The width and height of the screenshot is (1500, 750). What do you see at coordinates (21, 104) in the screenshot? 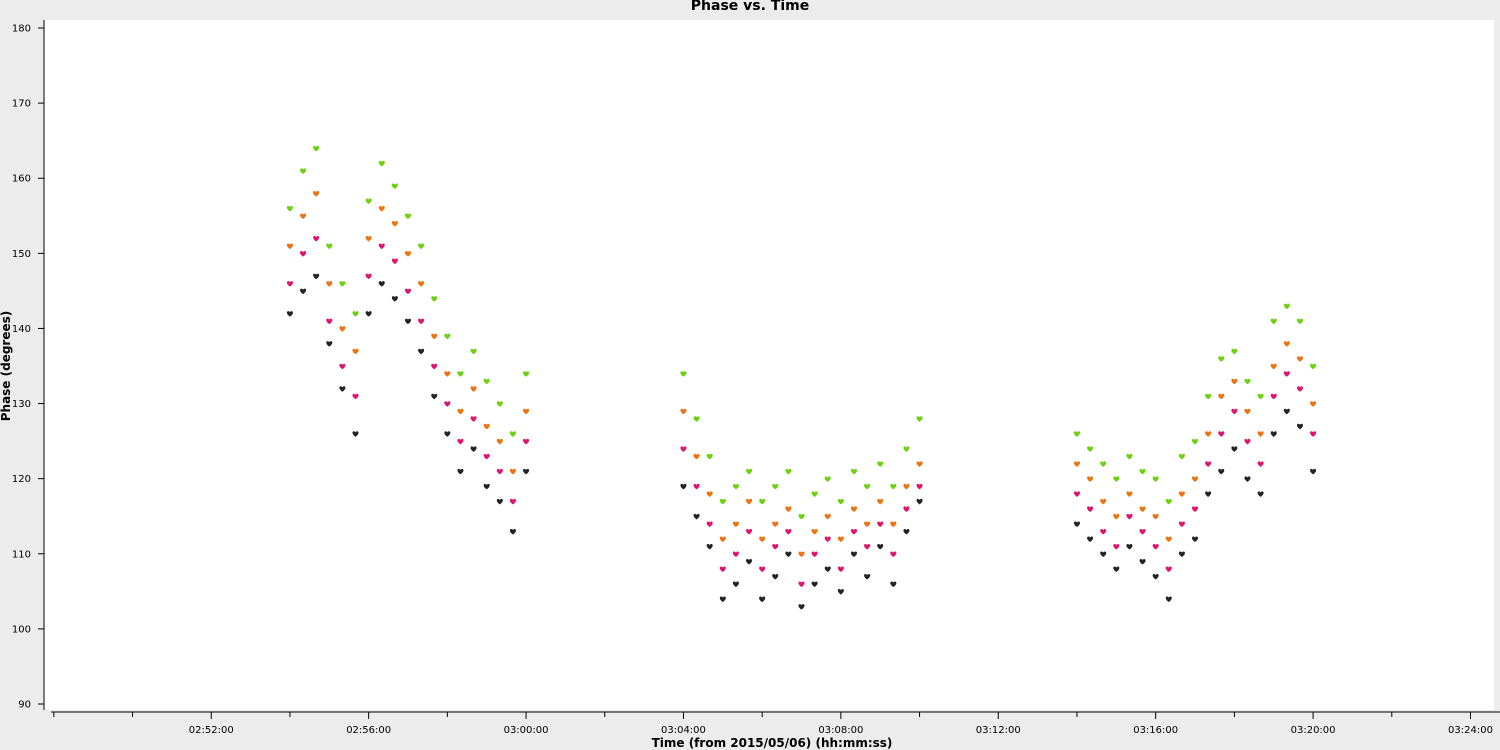
I see `y-tick-label: 170` at bounding box center [21, 104].